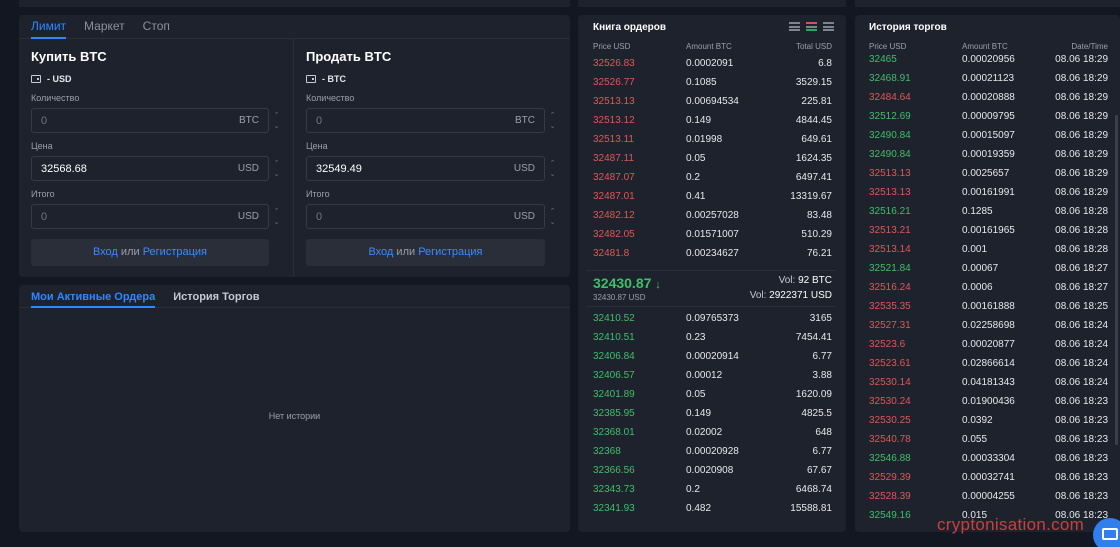 The width and height of the screenshot is (1120, 547). Describe the element at coordinates (712, 47) in the screenshot. I see `order-book-header: Price USD Amount BTC Total USD` at that location.